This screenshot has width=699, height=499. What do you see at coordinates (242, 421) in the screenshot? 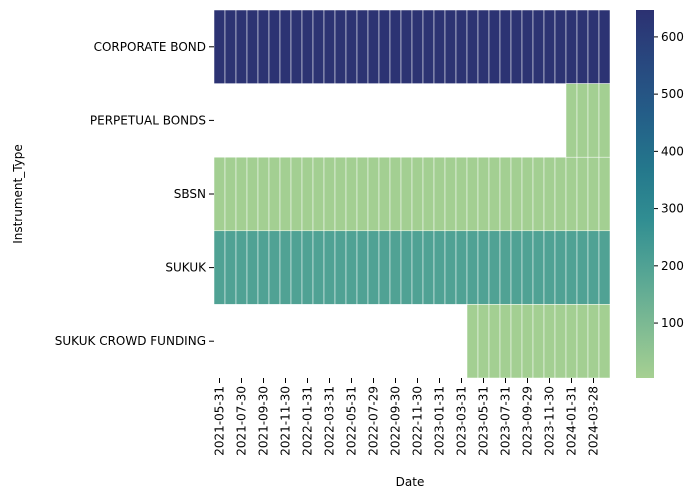
I see `x-tick-label: 2021-07-30` at bounding box center [242, 421].